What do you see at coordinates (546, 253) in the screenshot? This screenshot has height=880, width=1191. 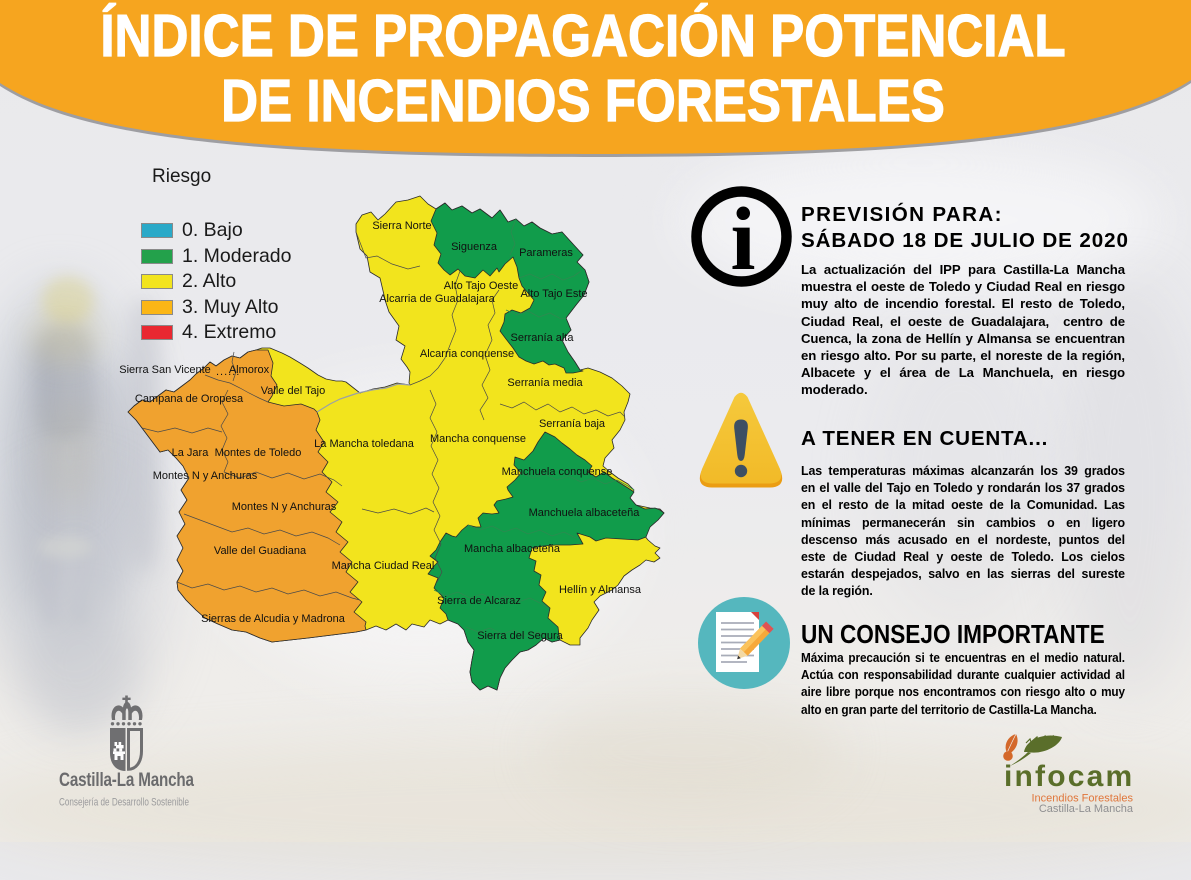 I see `svg-text: Parameras` at bounding box center [546, 253].